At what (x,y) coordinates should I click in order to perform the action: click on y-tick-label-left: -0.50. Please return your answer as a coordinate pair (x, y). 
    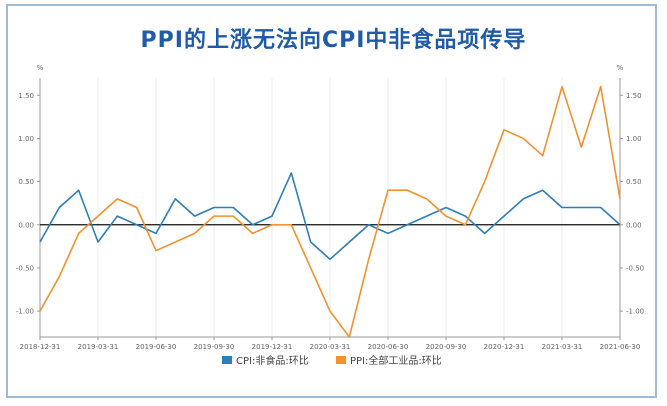
    Looking at the image, I should click on (25, 268).